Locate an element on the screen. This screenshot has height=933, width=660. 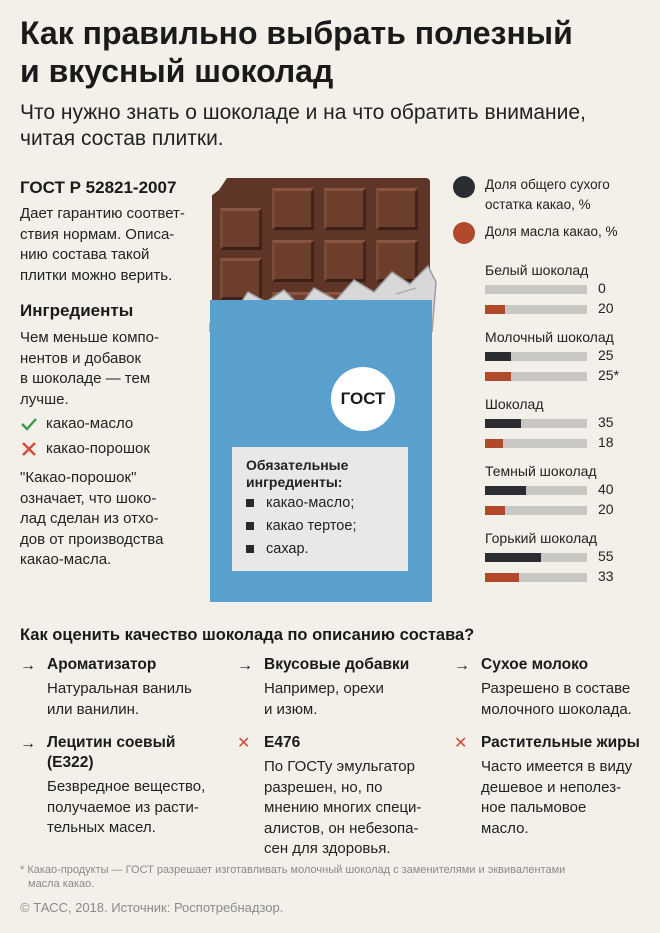
quality-item-title-line: Лецитин соевый is located at coordinates (111, 742).